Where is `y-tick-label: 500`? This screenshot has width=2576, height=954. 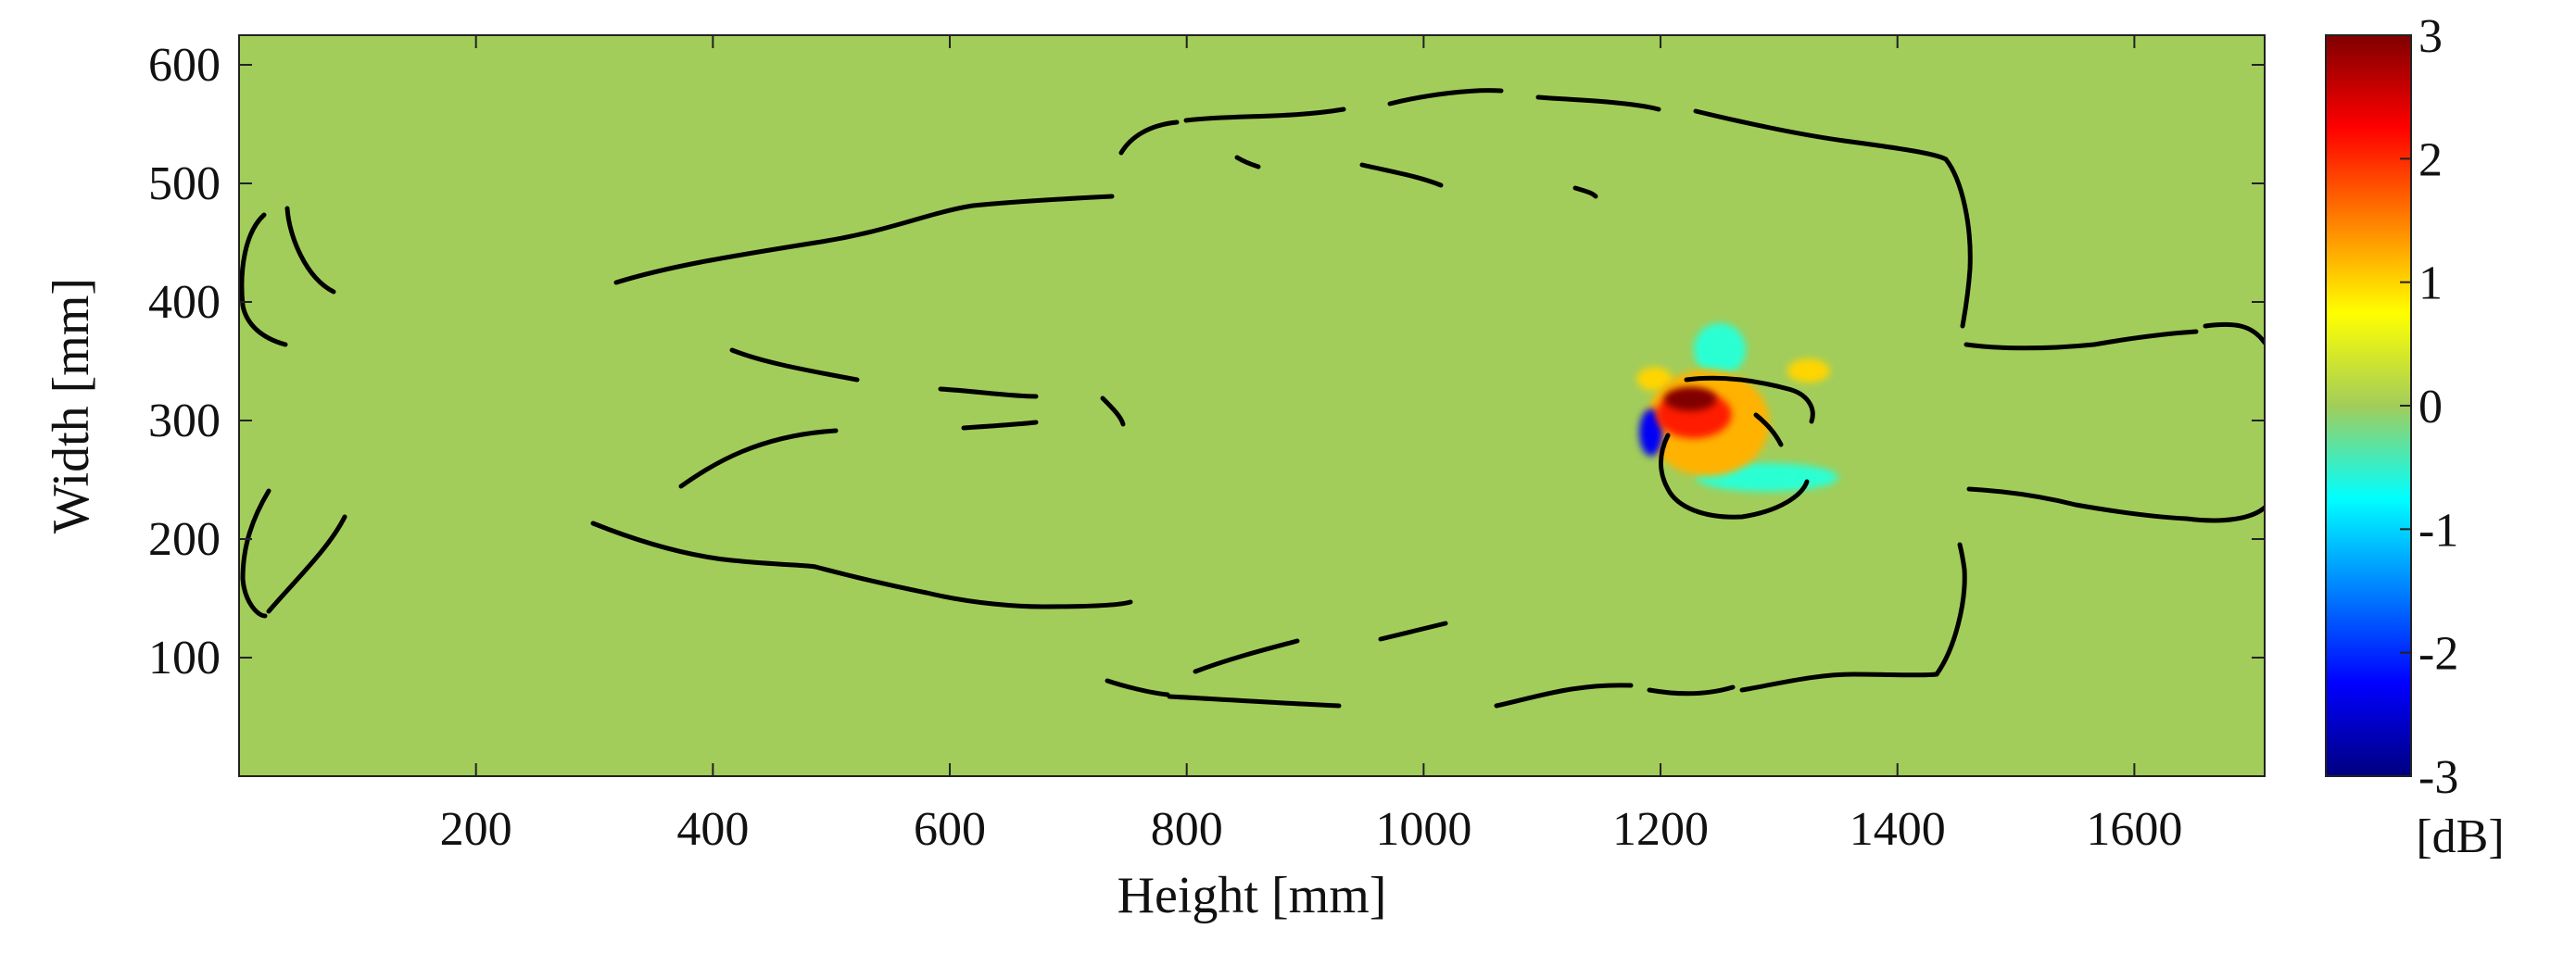 y-tick-label: 500 is located at coordinates (184, 183).